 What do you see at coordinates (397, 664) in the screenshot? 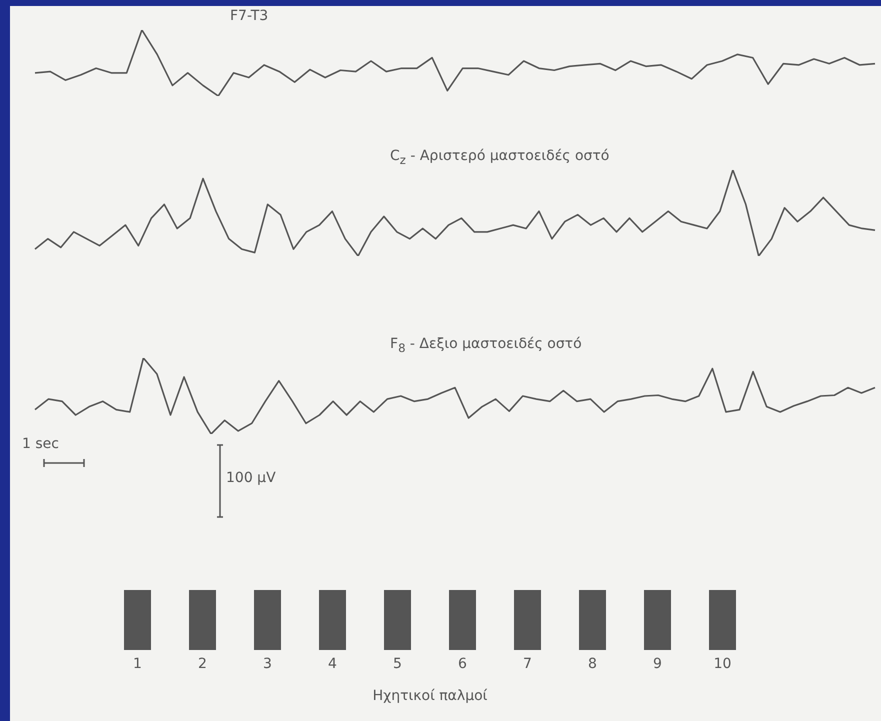
I see `x-tick-label: 5` at bounding box center [397, 664].